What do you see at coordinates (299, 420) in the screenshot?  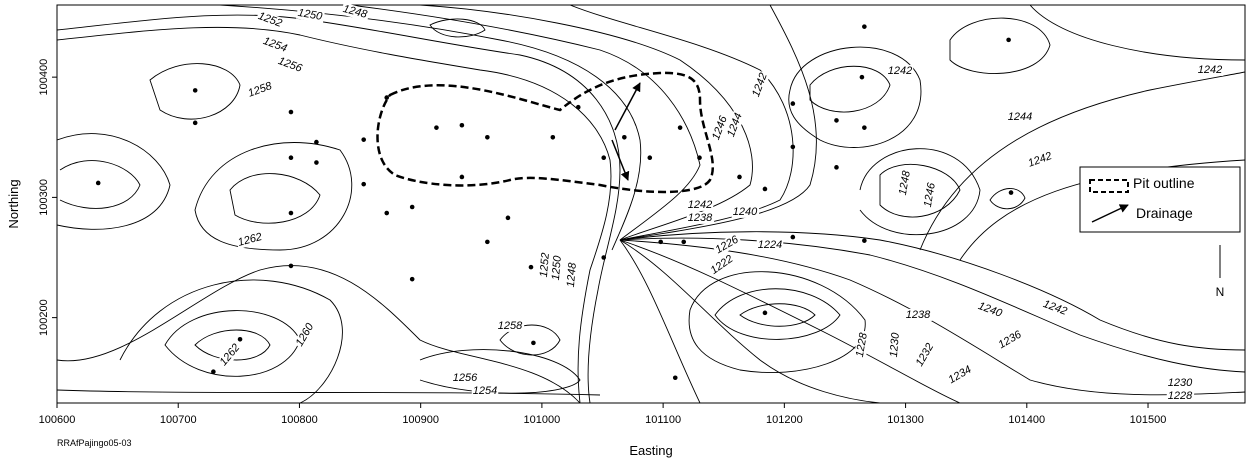 I see `x-tick-label: 100800` at bounding box center [299, 420].